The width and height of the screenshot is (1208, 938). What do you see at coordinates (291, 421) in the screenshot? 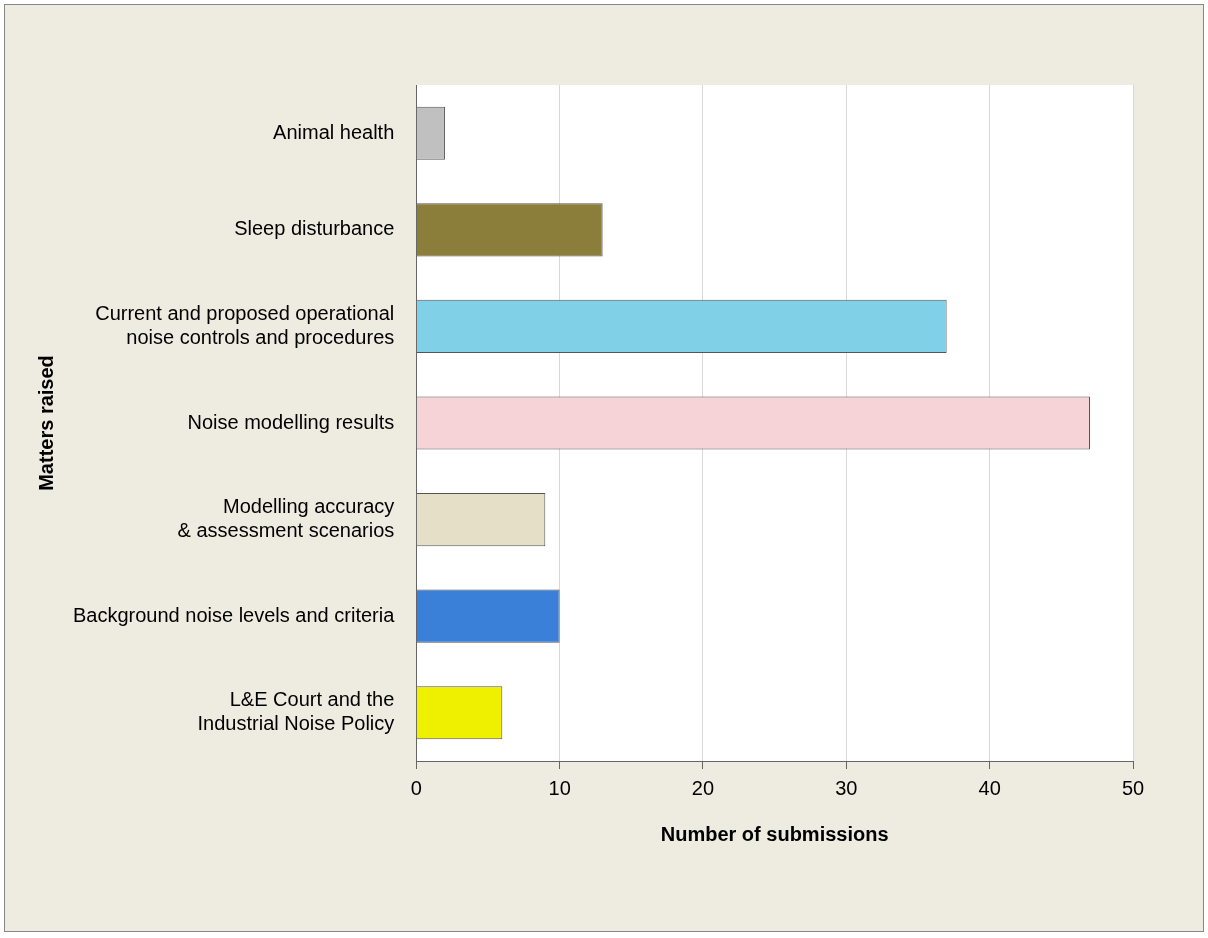
I see `y-tick-label: Noise modelling results` at bounding box center [291, 421].